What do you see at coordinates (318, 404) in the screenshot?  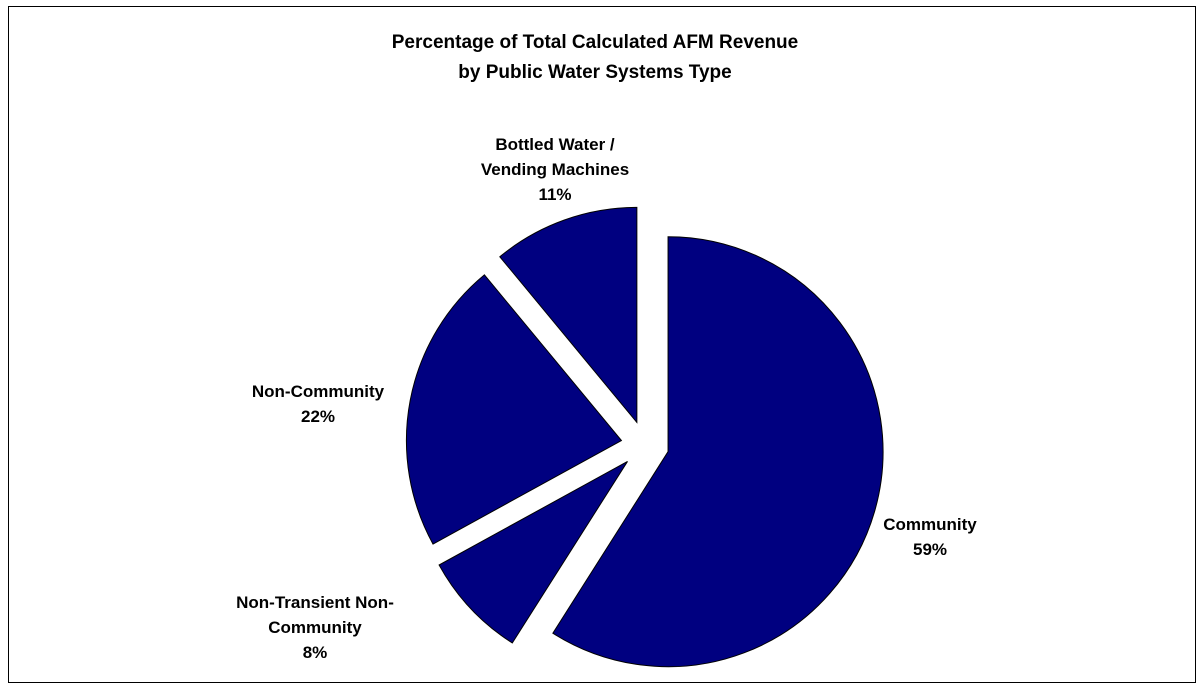 I see `slice-label-2: Non-Community 22%` at bounding box center [318, 404].